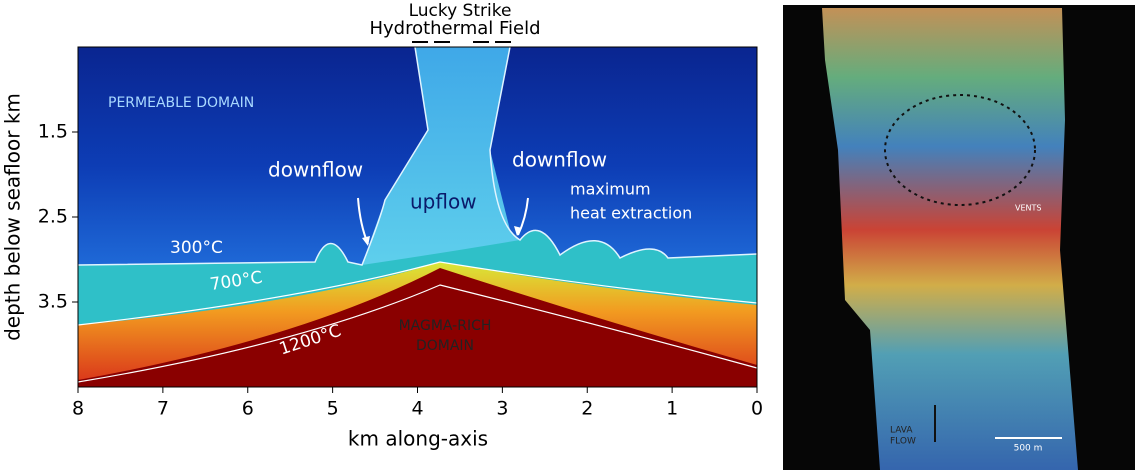  I want to click on y-tick-label: 3.5, so click(53, 302).